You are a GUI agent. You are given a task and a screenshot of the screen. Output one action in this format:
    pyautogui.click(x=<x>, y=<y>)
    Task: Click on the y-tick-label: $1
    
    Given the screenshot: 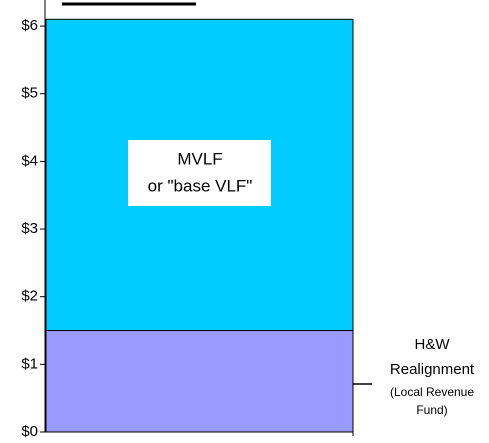 What is the action you would take?
    pyautogui.click(x=29, y=363)
    